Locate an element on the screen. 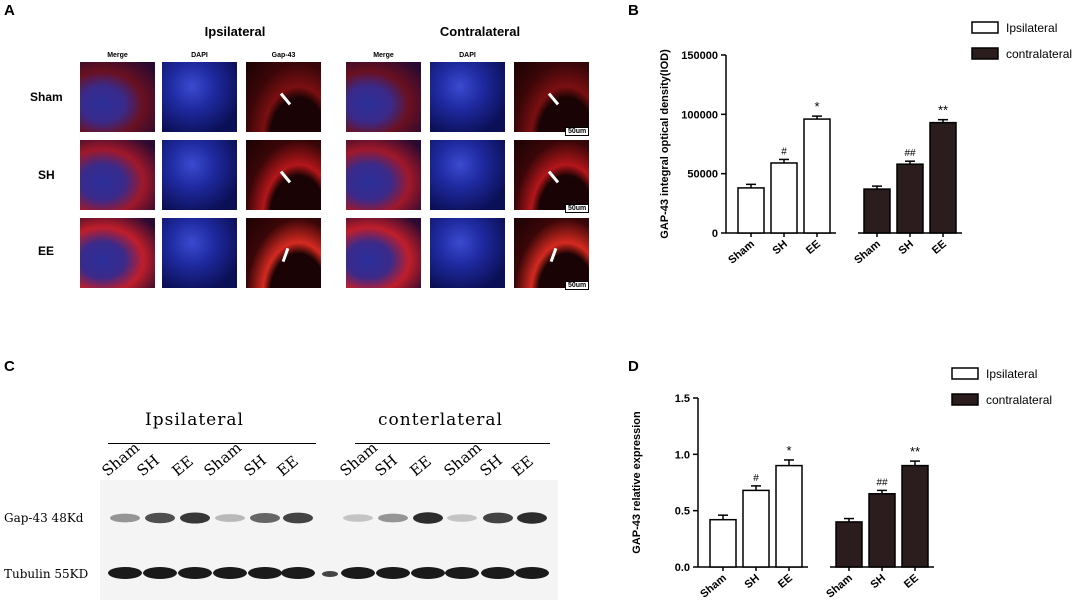 The image size is (1084, 616). panel-c-letter: C is located at coordinates (9, 366).